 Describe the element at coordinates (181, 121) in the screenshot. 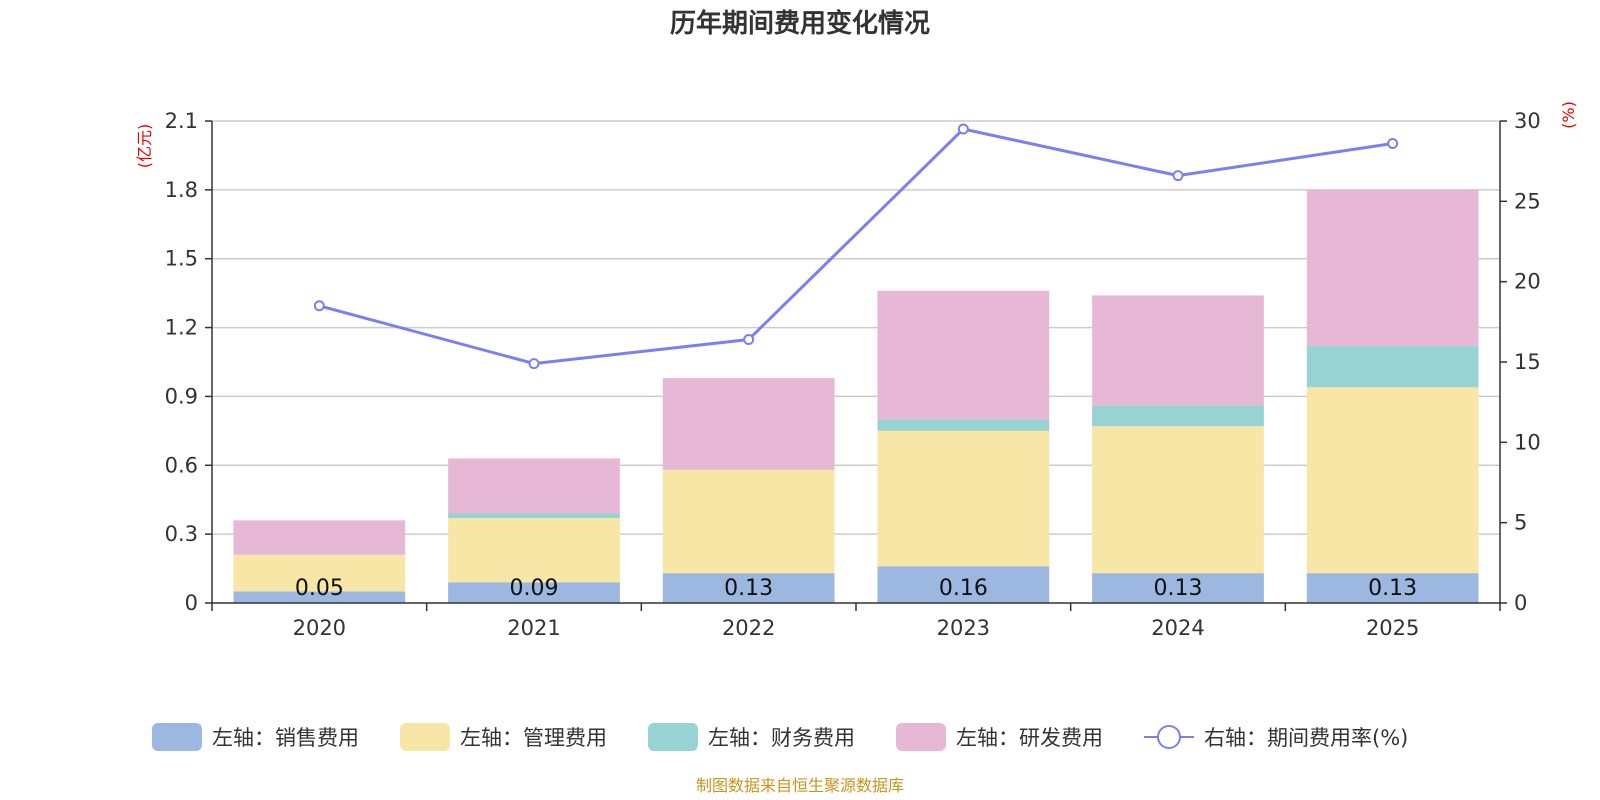

I see `left-tick-label: 2.1` at that location.